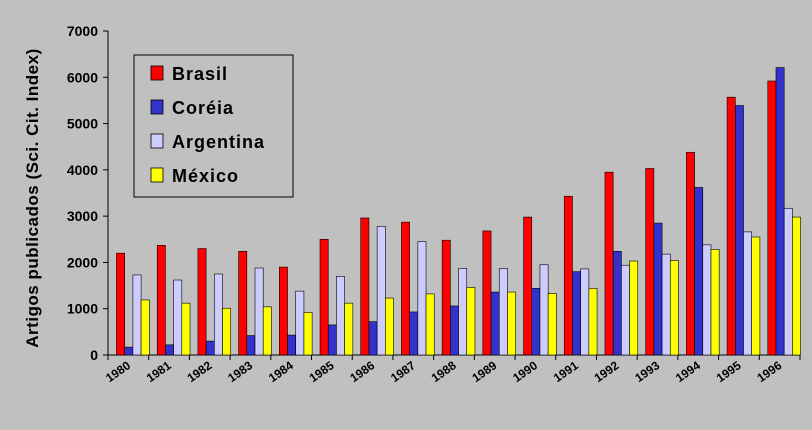 The width and height of the screenshot is (812, 430). What do you see at coordinates (200, 74) in the screenshot?
I see `legend-label: Brasil` at bounding box center [200, 74].